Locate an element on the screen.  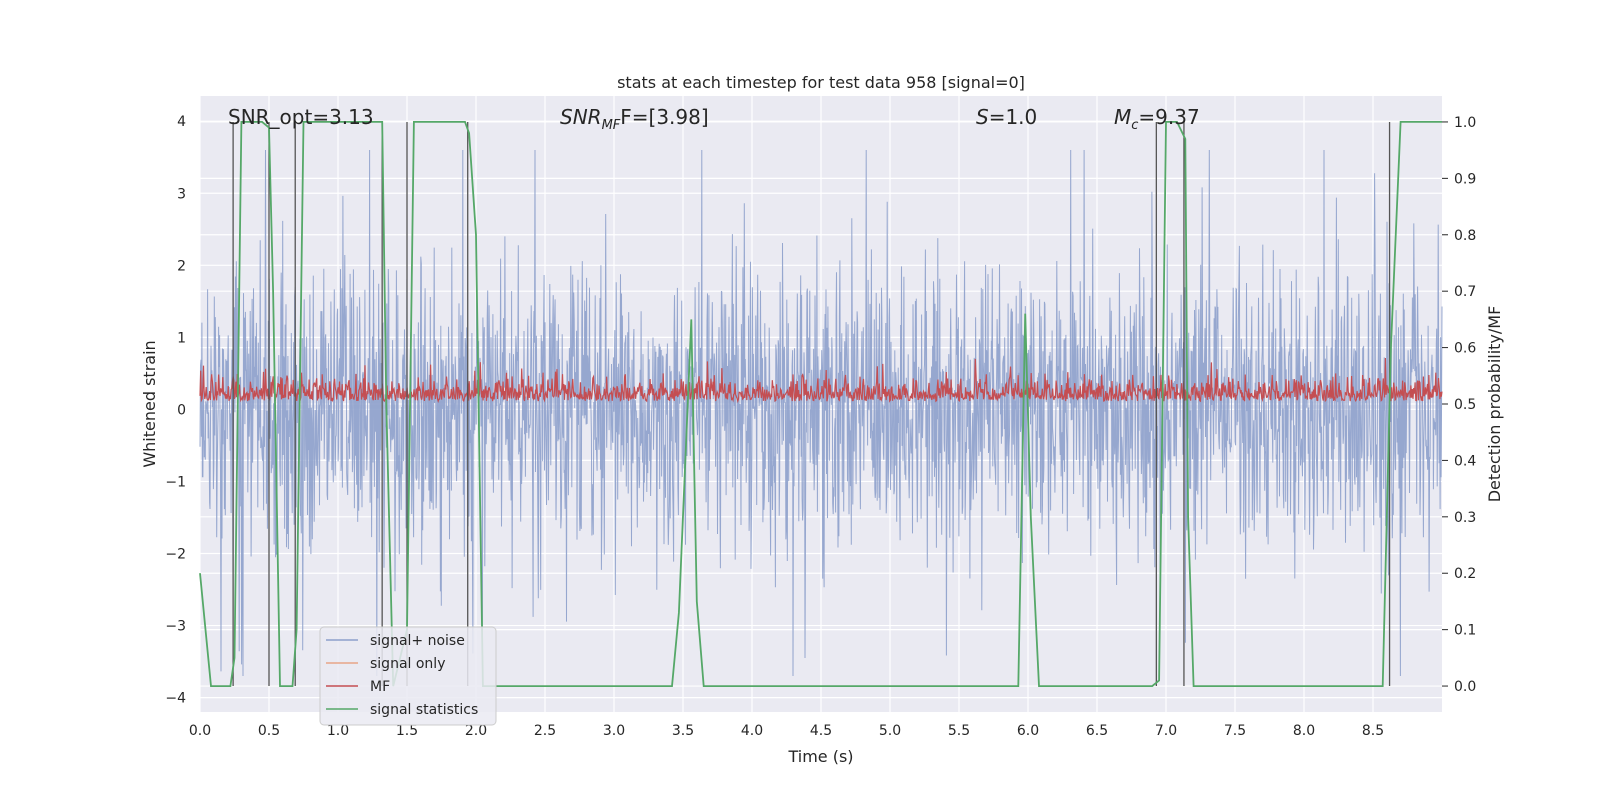
legend-box is located at coordinates (408, 676).